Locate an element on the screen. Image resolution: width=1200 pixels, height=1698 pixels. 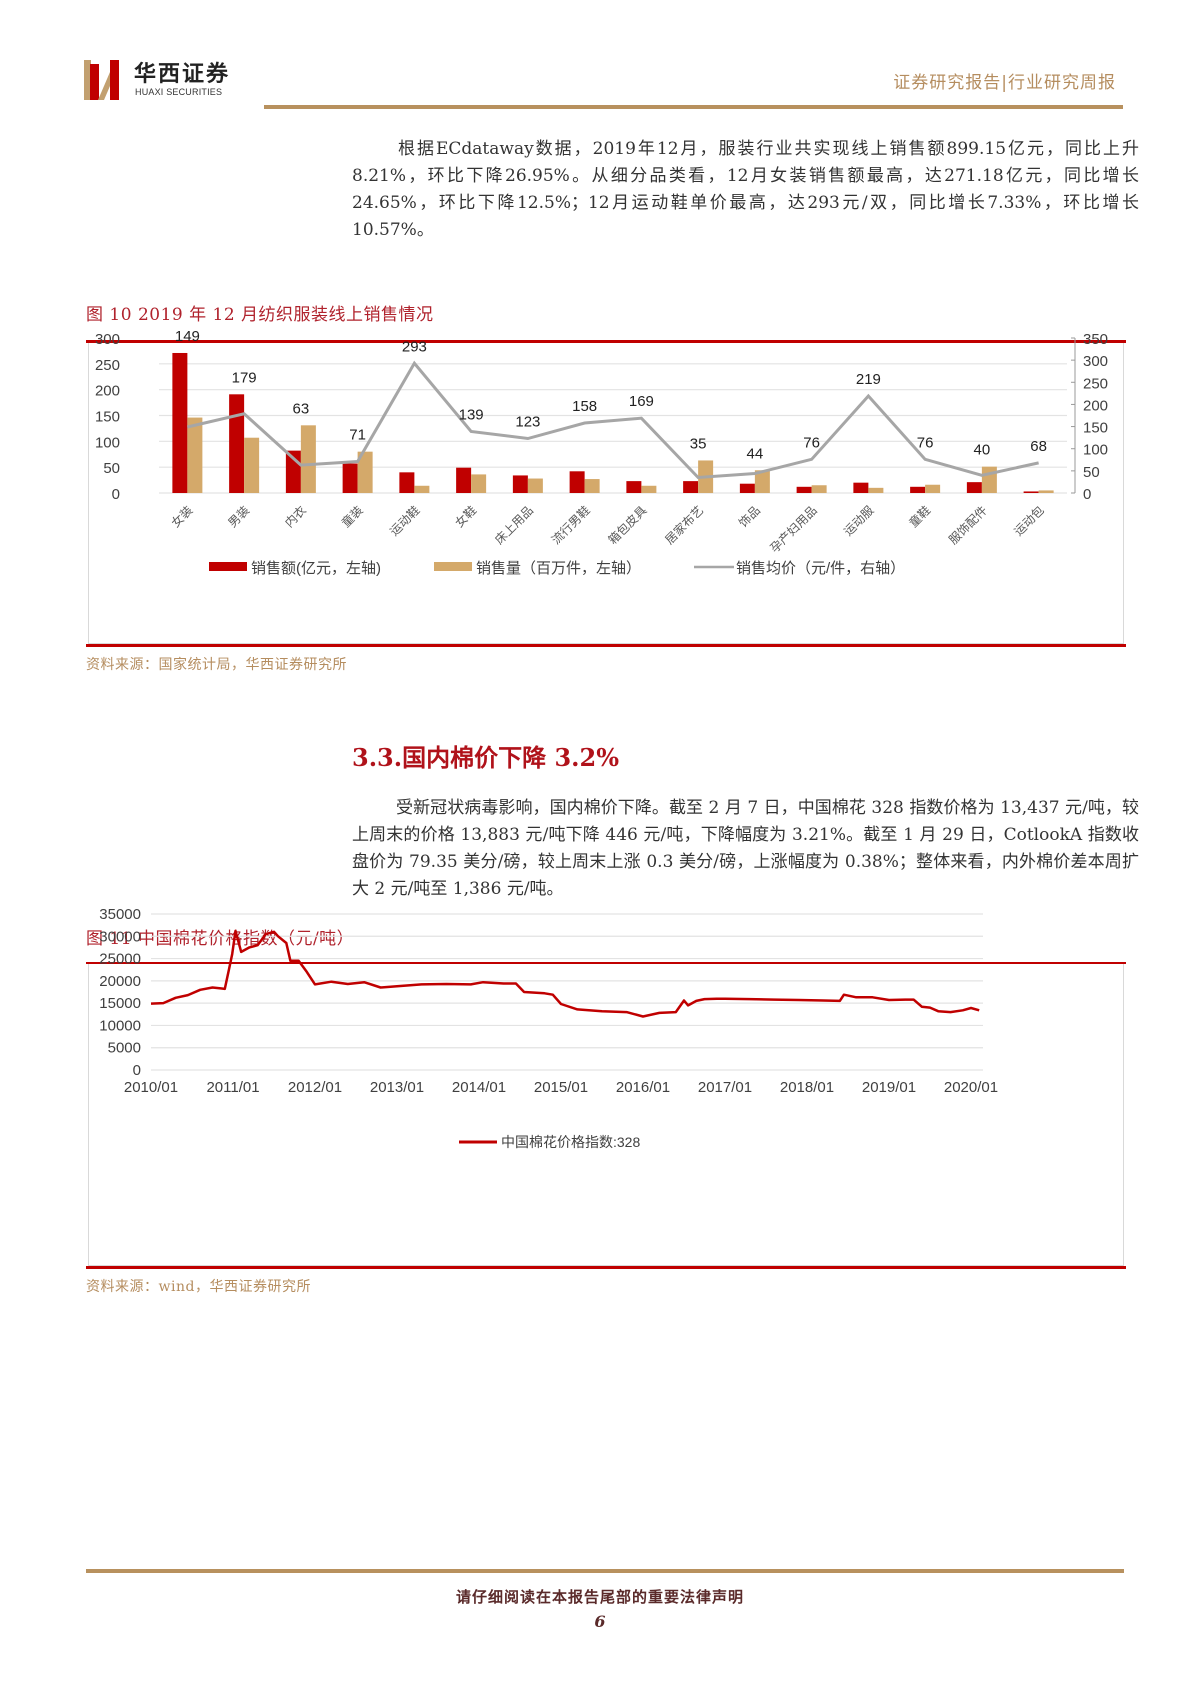
y-axis-tick: 25000 is located at coordinates (120, 959).